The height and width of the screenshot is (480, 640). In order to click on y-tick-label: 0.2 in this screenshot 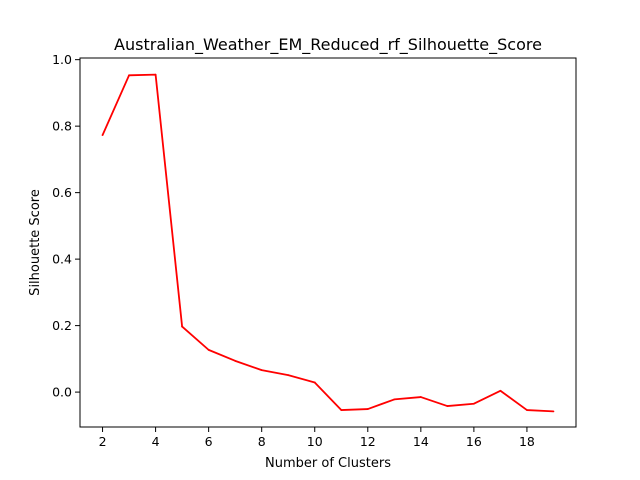, I will do `click(62, 325)`.